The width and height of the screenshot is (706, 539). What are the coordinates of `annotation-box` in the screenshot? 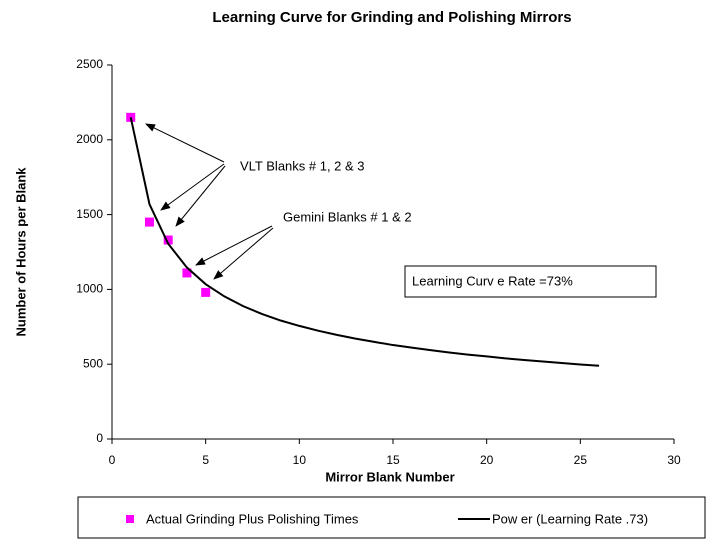 It's located at (530, 281).